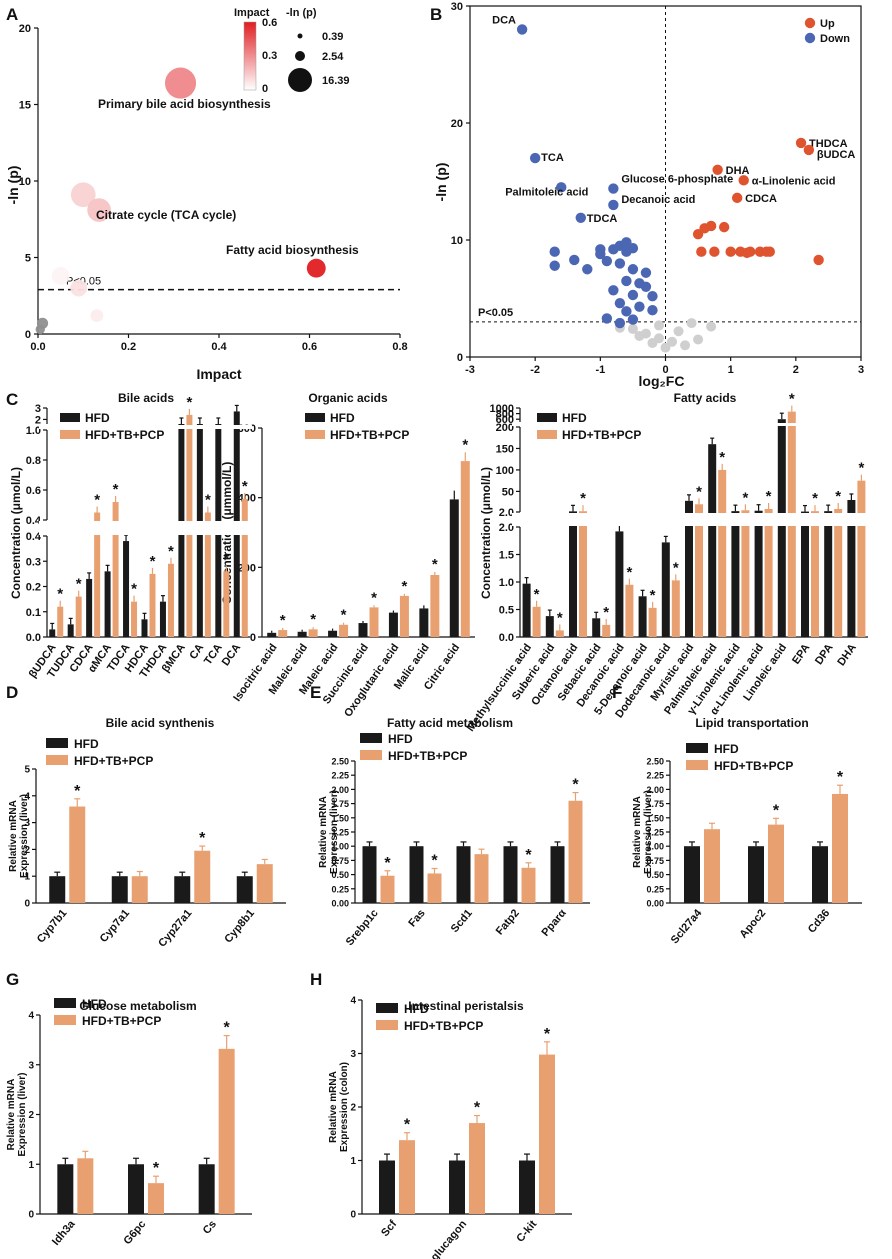 This screenshot has width=892, height=1259. What do you see at coordinates (342, 418) in the screenshot?
I see `c2-legend-label-hfd: HFD` at bounding box center [342, 418].